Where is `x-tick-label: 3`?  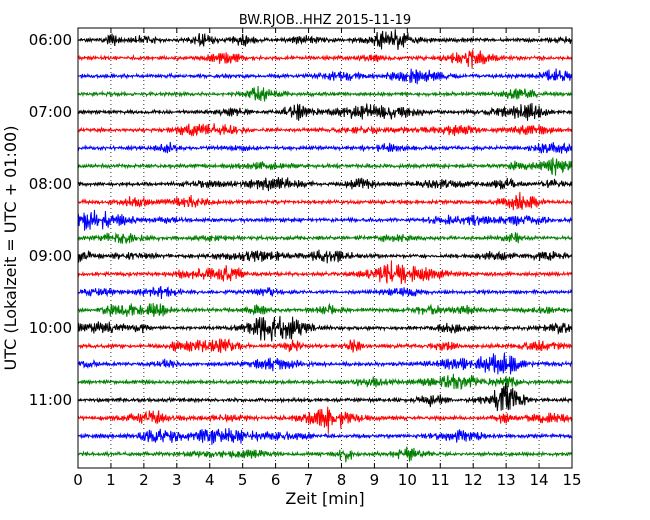 x-tick-label: 3 is located at coordinates (177, 480).